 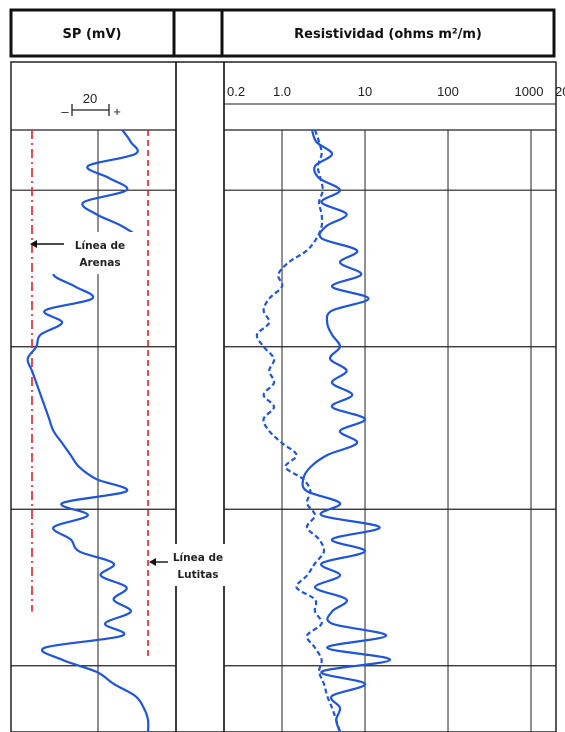 What do you see at coordinates (99, 263) in the screenshot?
I see `sand-line-label-line2: Arenas` at bounding box center [99, 263].